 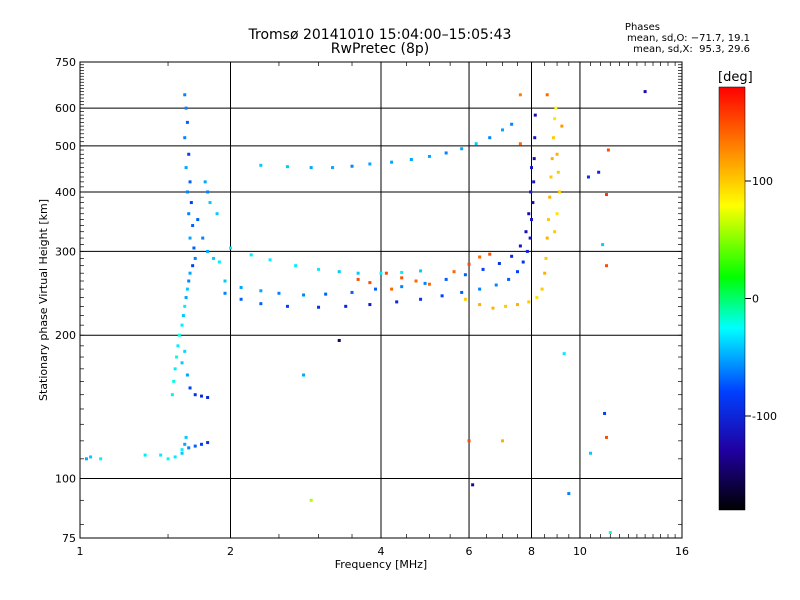 I want to click on colorbar-label: [deg], so click(x=735, y=77).